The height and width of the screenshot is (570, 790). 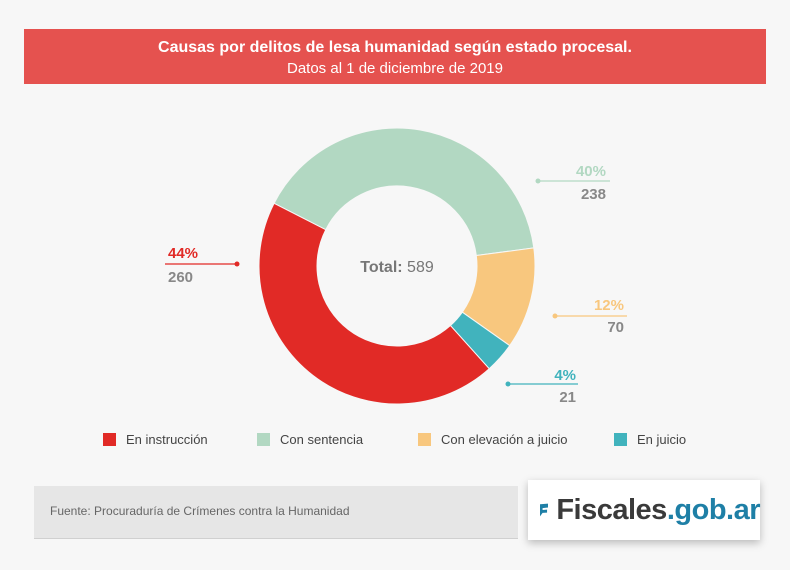 What do you see at coordinates (591, 171) in the screenshot?
I see `slice-percent-label: 40%` at bounding box center [591, 171].